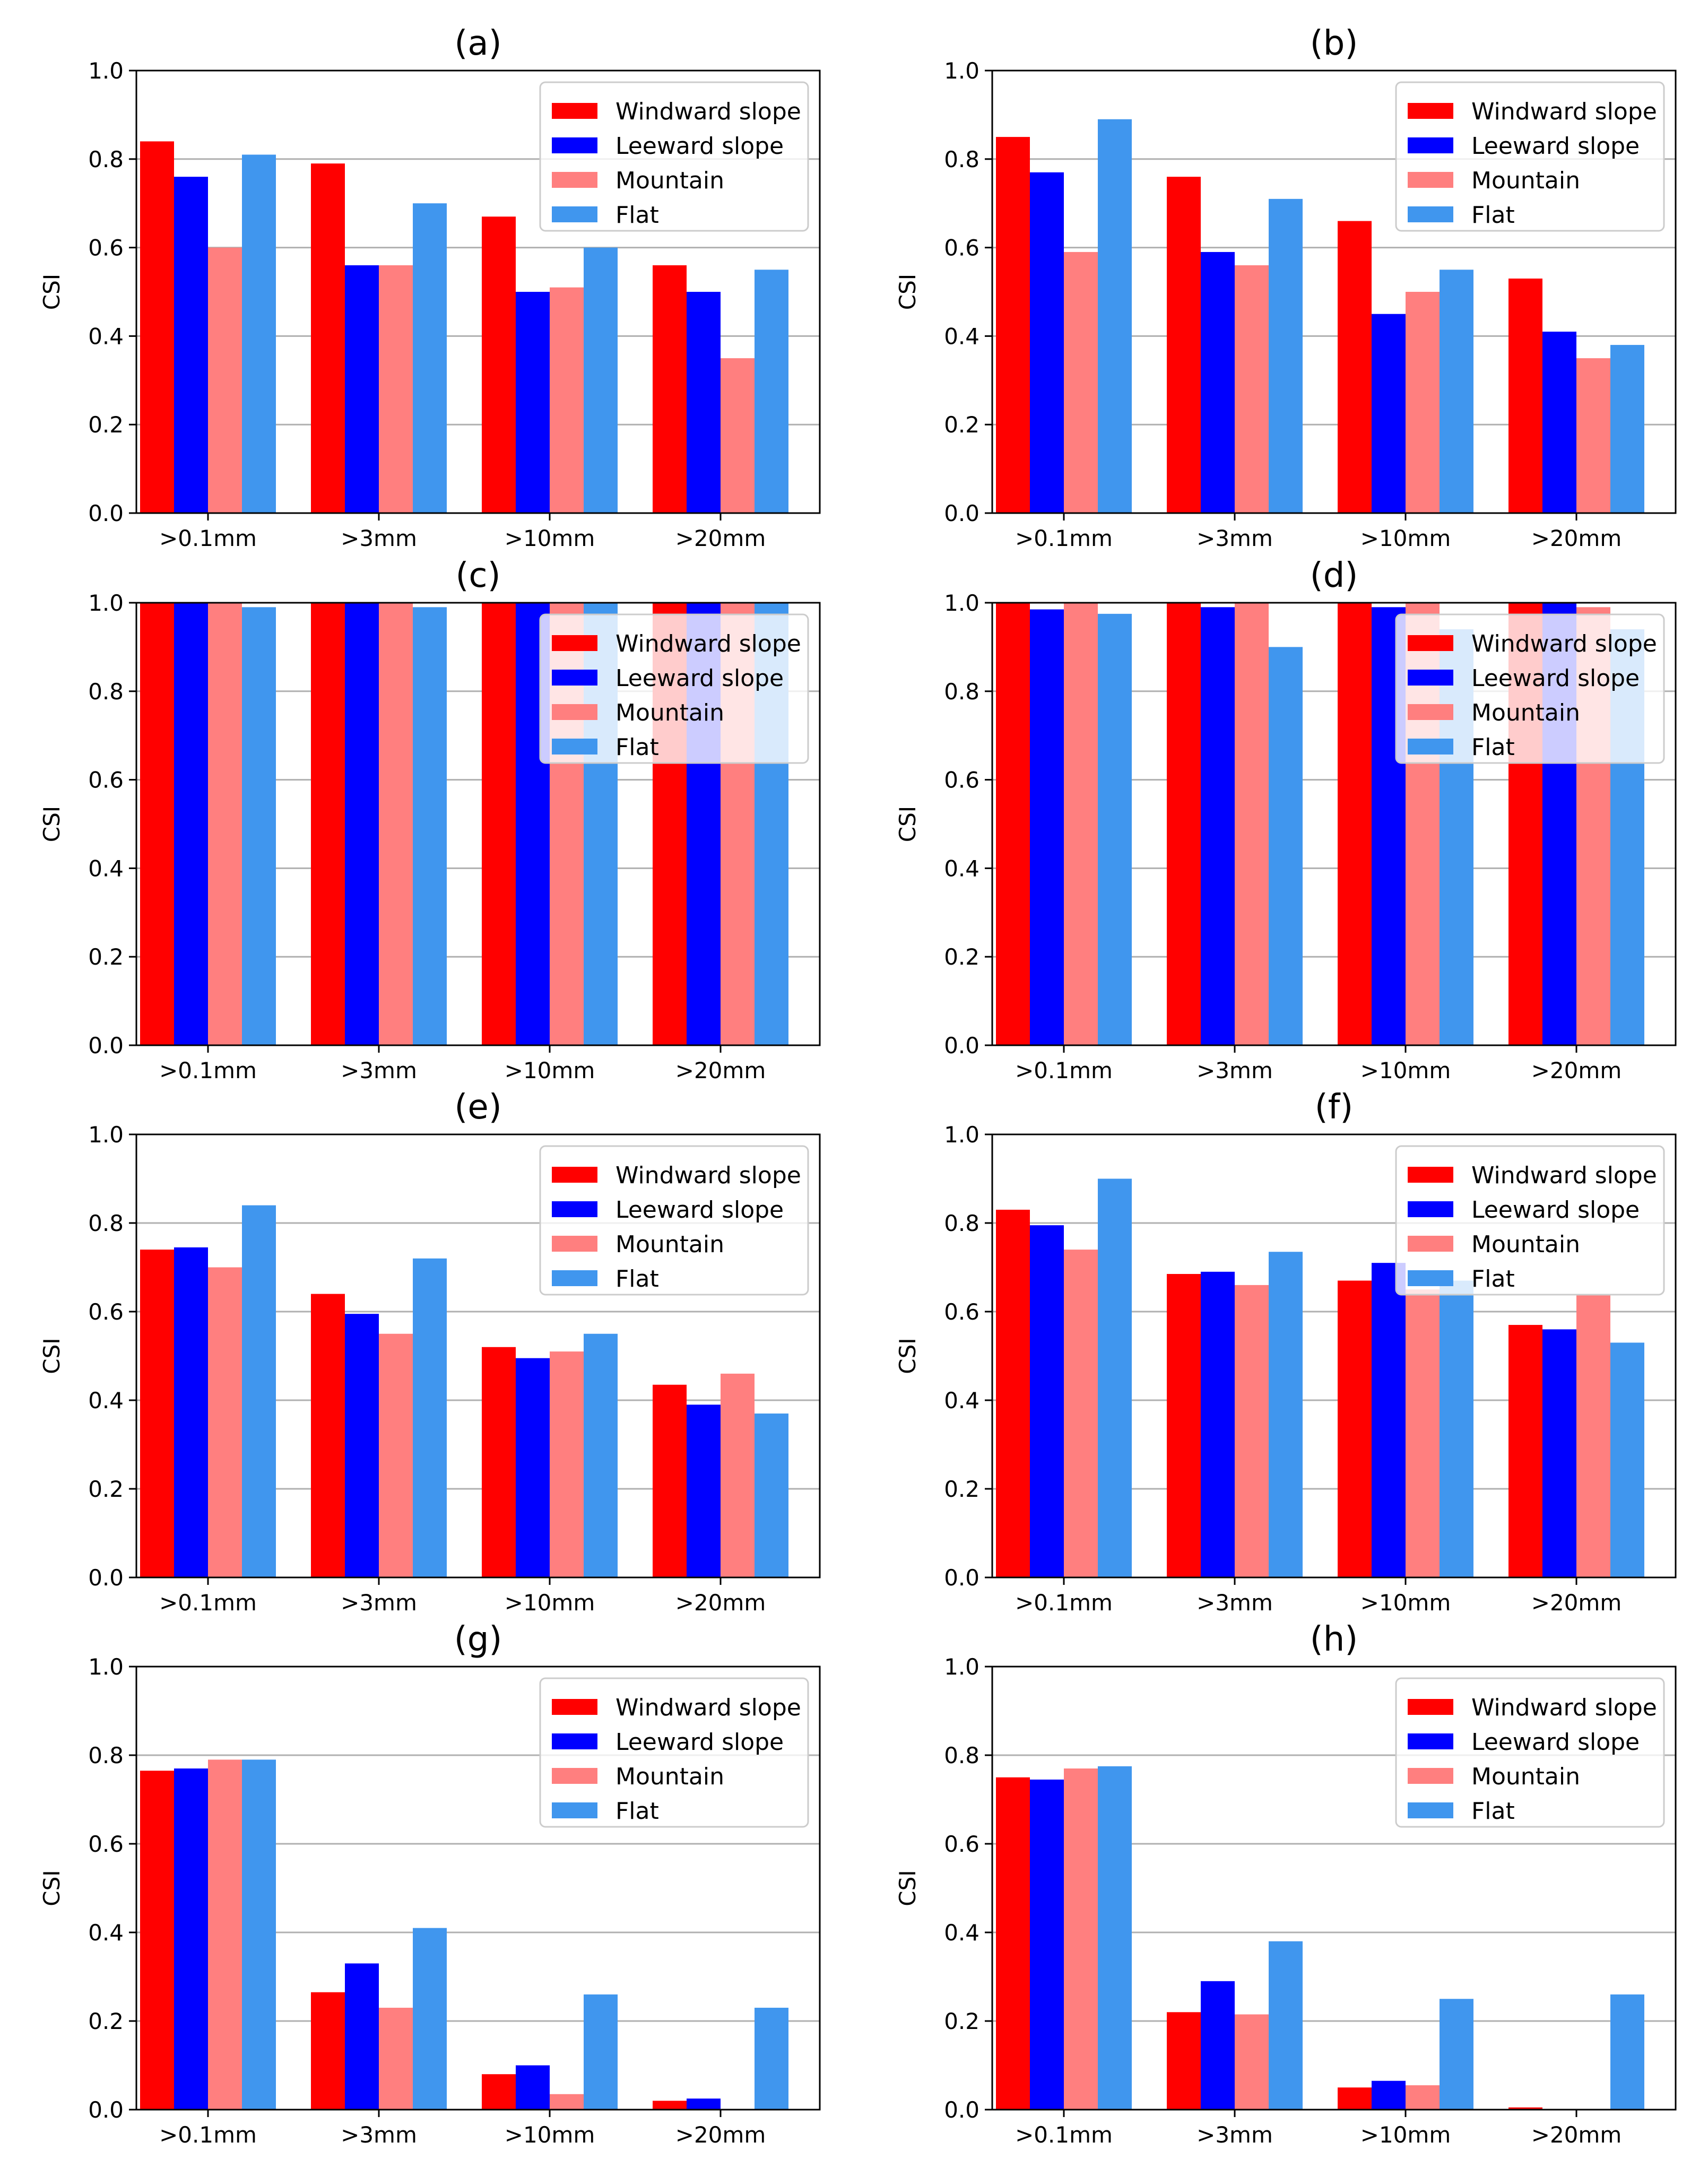  Describe the element at coordinates (478, 1640) in the screenshot. I see `panel-title: (g)` at that location.